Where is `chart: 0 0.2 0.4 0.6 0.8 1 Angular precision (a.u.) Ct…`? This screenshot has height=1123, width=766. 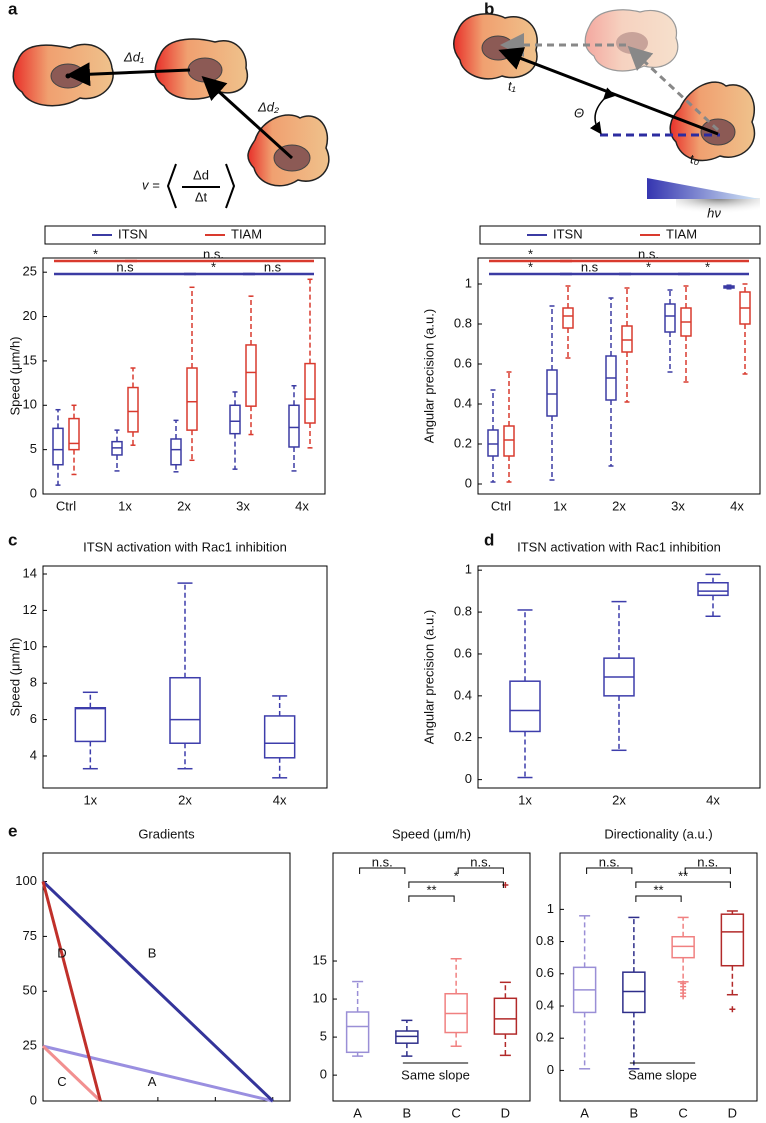
chart: 0 0.2 0.4 0.6 0.8 1 Angular precision (a.u.) Ct… is located at coordinates (591, 369).